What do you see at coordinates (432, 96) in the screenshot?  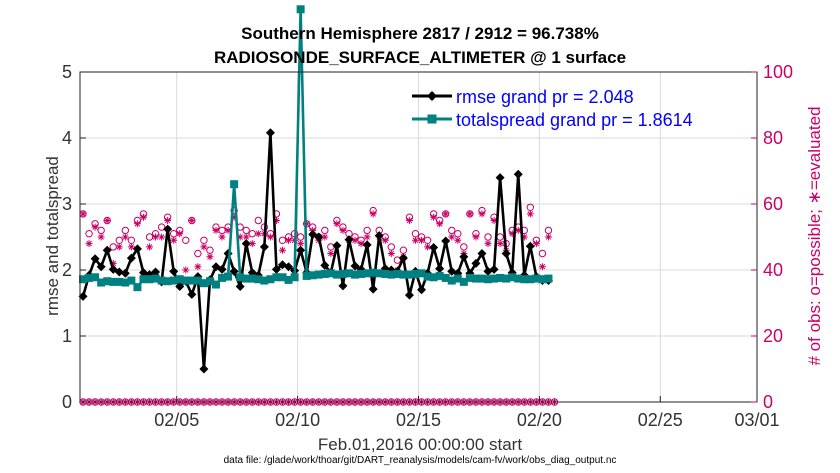 I see `legend-rmse-marker` at bounding box center [432, 96].